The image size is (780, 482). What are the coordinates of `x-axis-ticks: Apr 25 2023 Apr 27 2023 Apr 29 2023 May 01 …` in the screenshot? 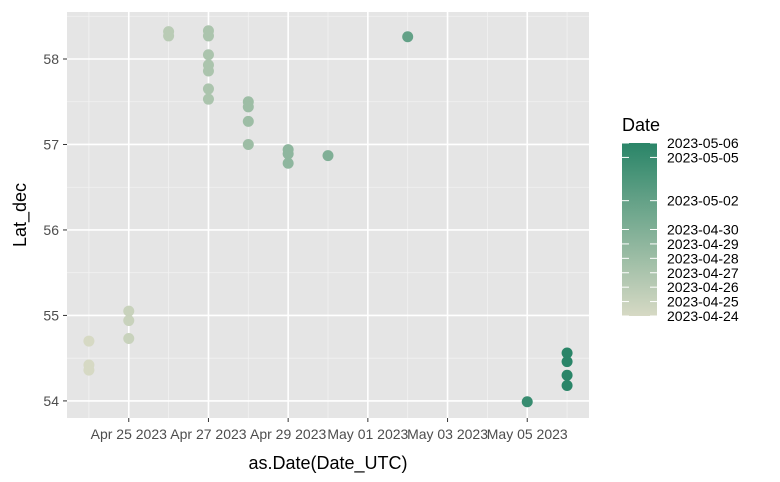 It's located at (329, 430).